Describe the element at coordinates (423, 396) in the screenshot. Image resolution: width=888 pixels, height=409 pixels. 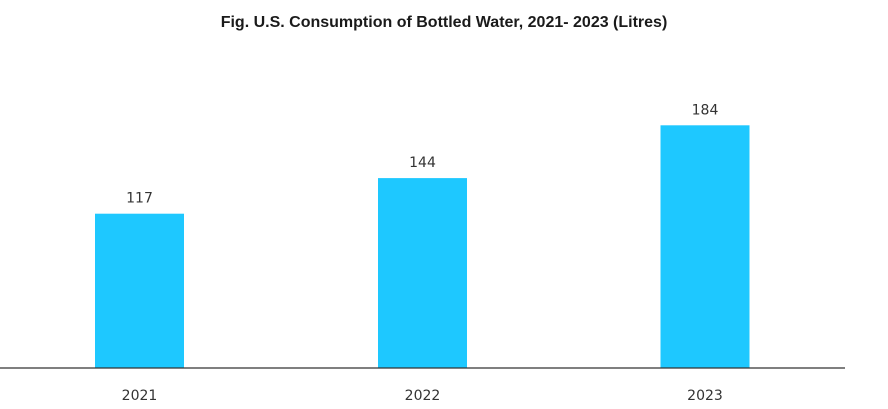
I see `category-label-2022: 2022` at that location.